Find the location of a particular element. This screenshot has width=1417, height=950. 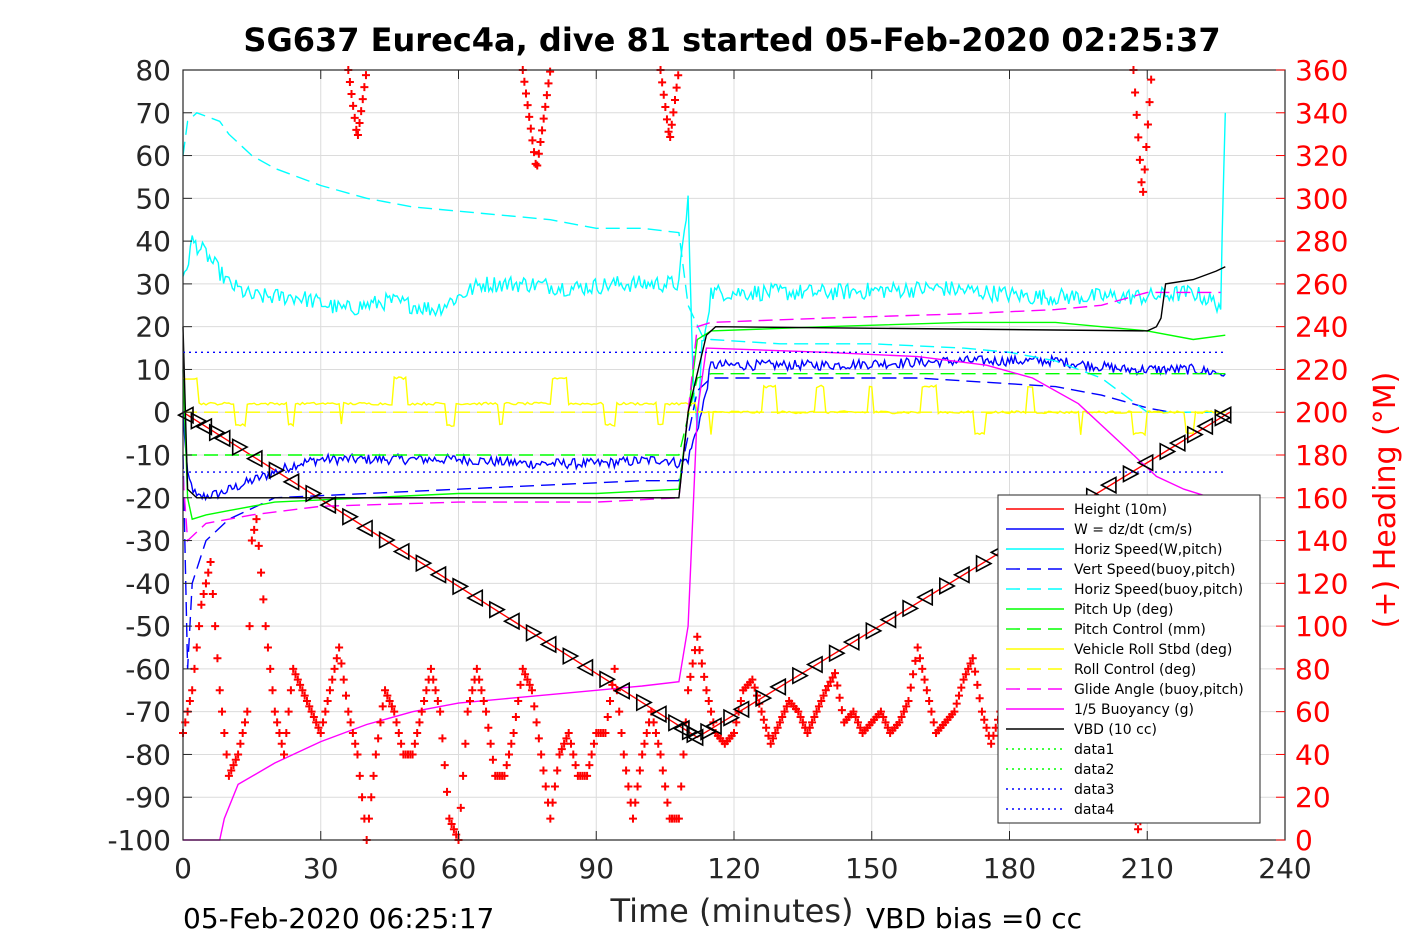

legend-entry-label: Pitch Control (mm) is located at coordinates (1140, 630).